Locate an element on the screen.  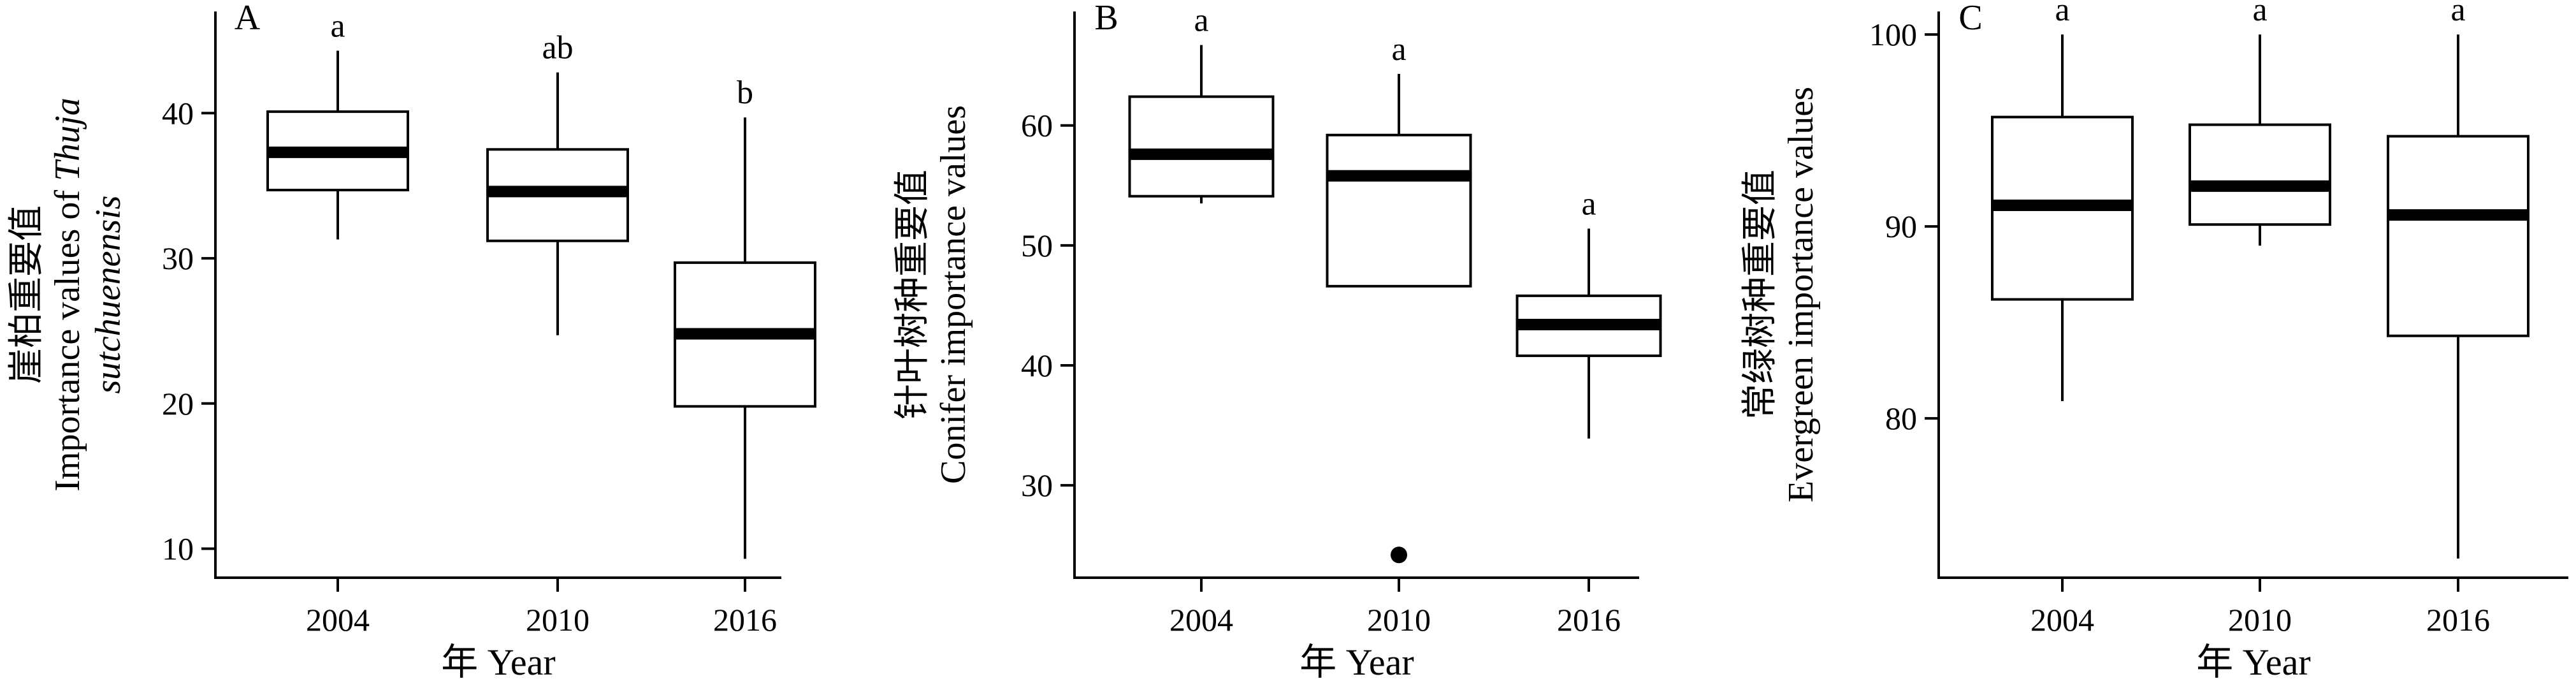
significance-letter: ab is located at coordinates (557, 48).